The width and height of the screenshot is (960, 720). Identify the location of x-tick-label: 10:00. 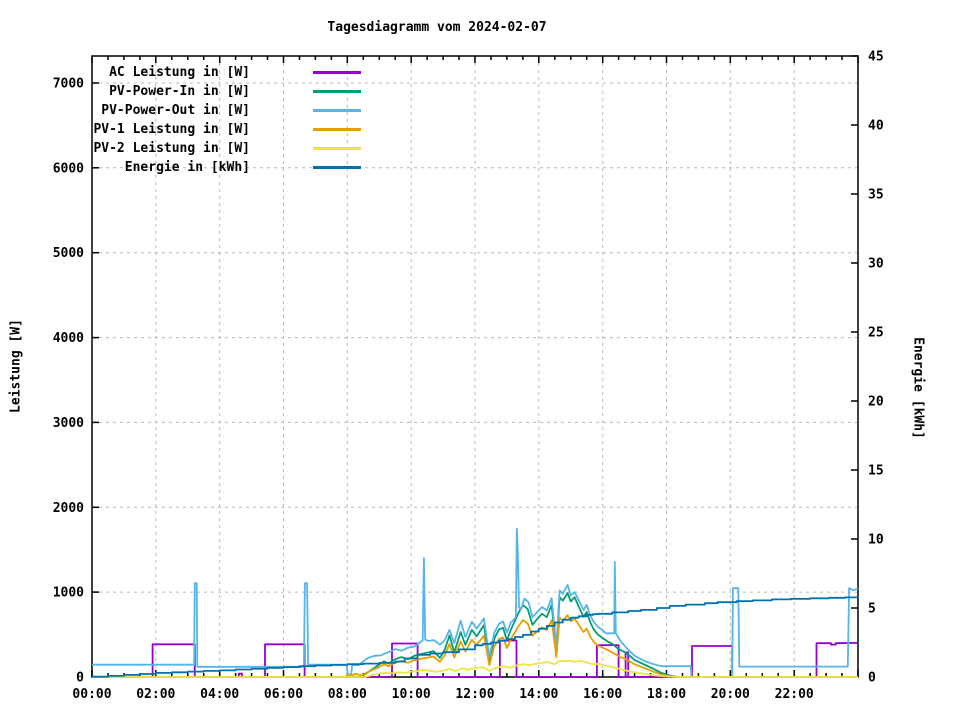
(411, 694).